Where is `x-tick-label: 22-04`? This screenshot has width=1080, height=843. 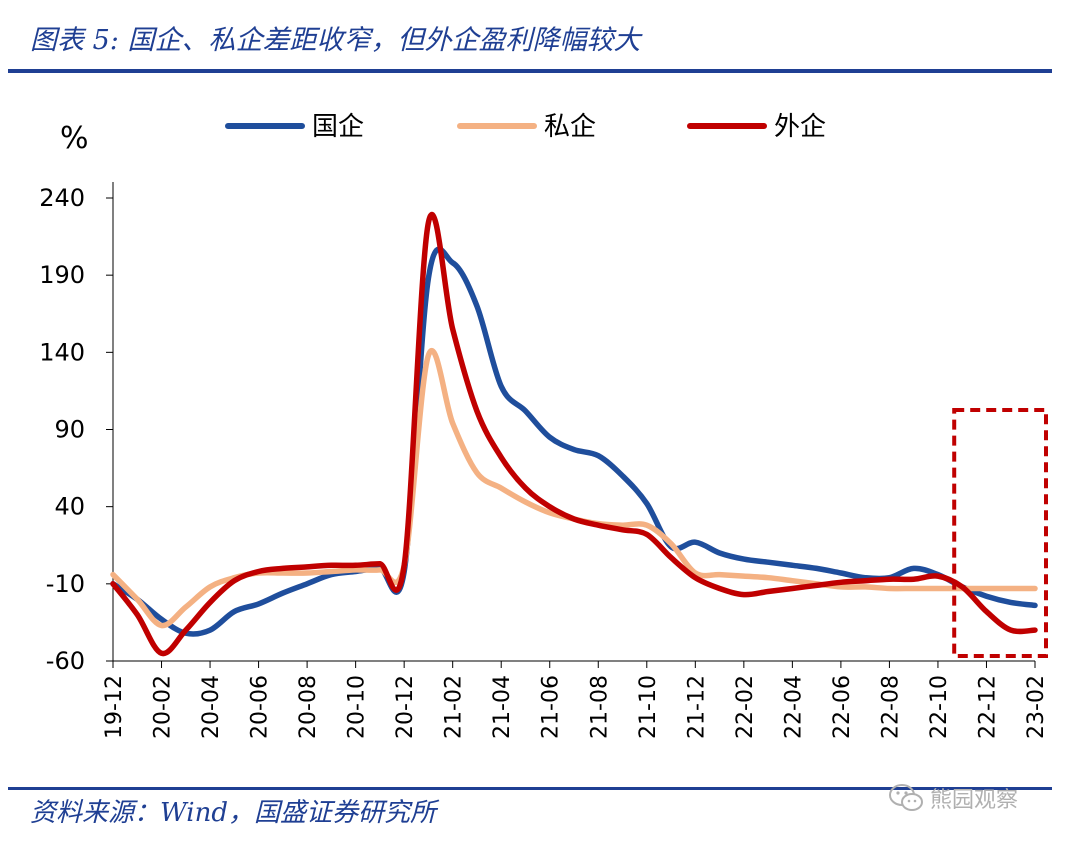
x-tick-label: 22-04 is located at coordinates (793, 707).